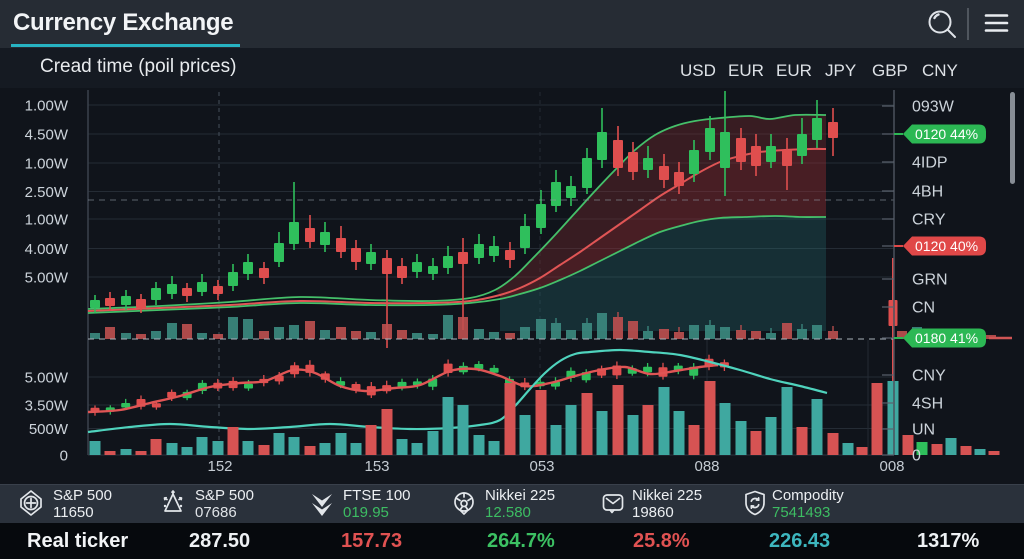 The image size is (1024, 559). What do you see at coordinates (927, 192) in the screenshot?
I see `svg-text: 4BH` at bounding box center [927, 192].